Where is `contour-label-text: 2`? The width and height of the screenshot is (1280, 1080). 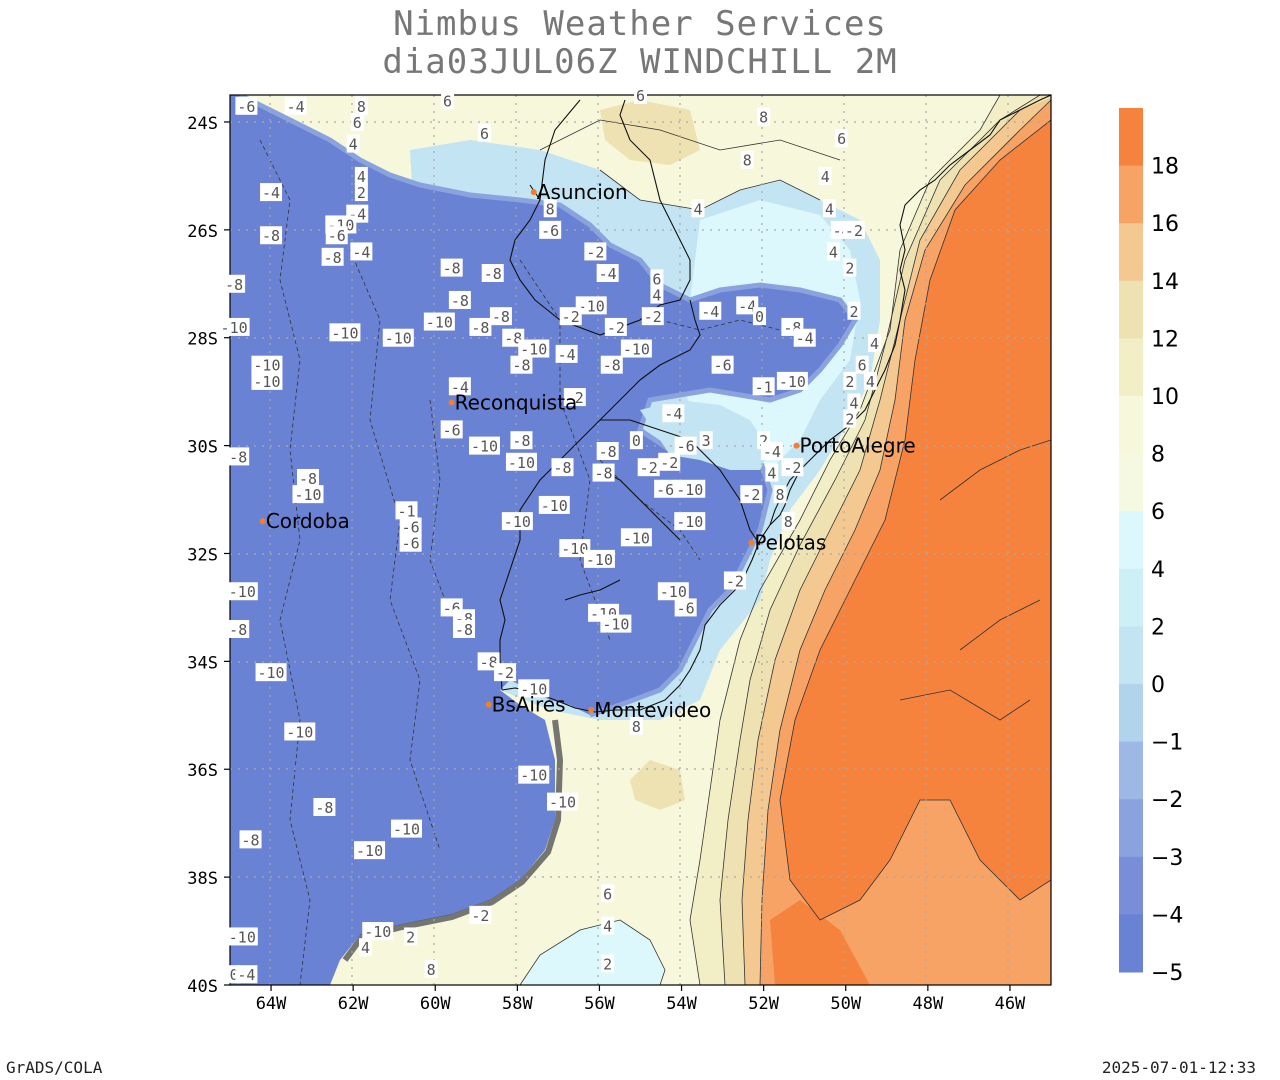 contour-label-text: 2 is located at coordinates (849, 382).